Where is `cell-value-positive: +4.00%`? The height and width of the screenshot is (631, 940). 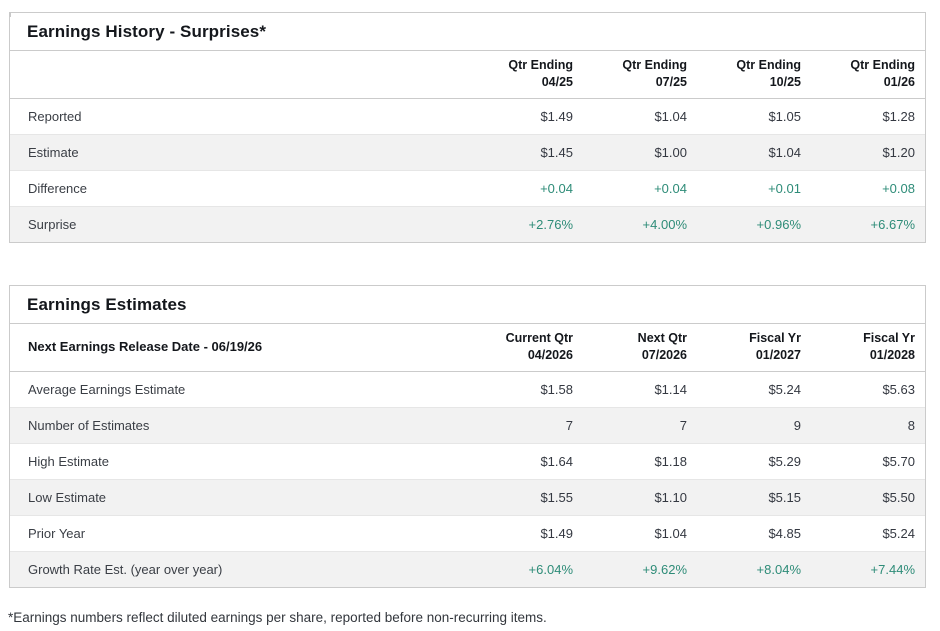
cell-value-positive: +4.00% is located at coordinates (640, 224).